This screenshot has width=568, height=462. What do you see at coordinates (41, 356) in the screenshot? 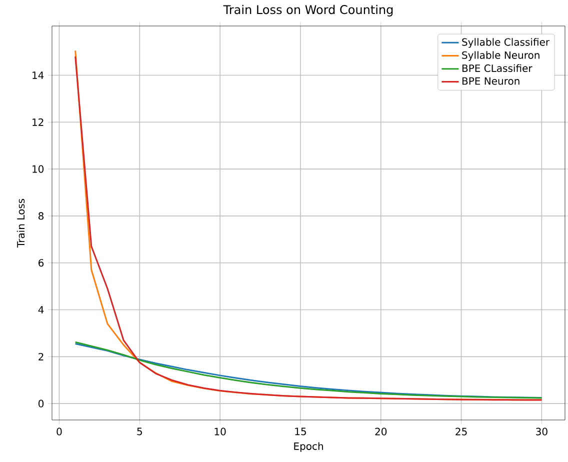
I see `y-tick-label: 2` at bounding box center [41, 356].